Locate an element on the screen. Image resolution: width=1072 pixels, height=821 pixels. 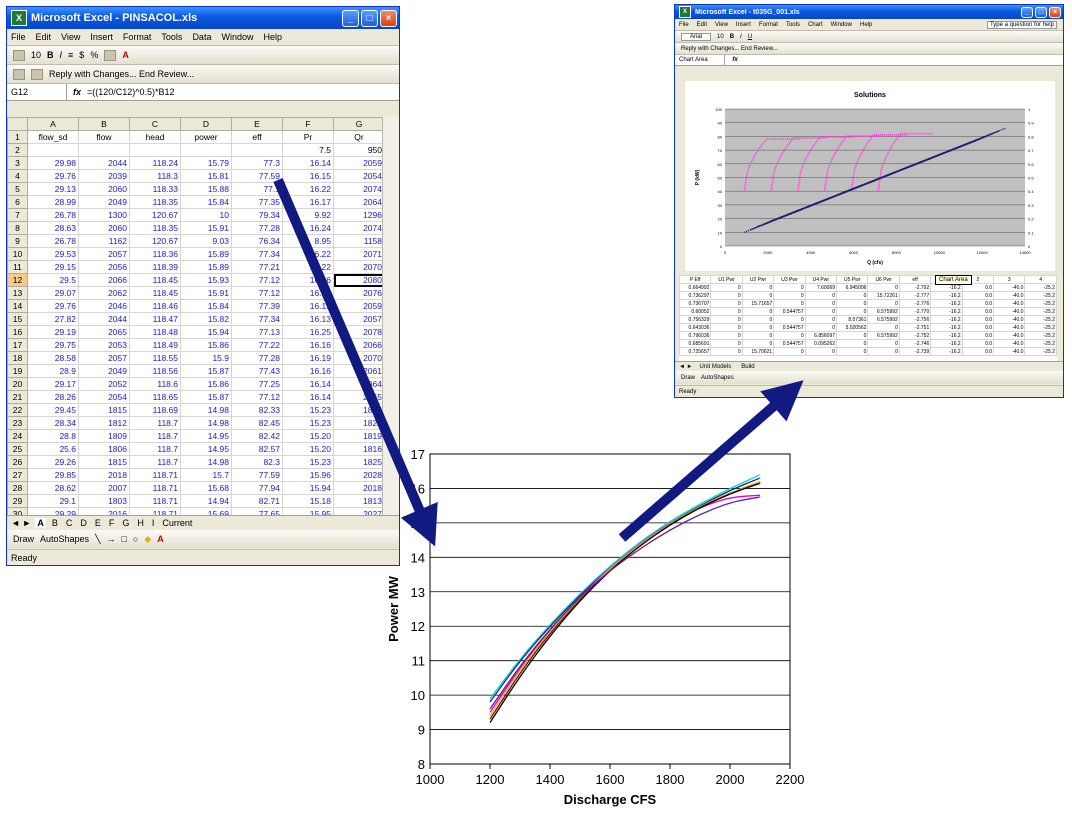
cell: 29.45 is located at coordinates (53, 410).